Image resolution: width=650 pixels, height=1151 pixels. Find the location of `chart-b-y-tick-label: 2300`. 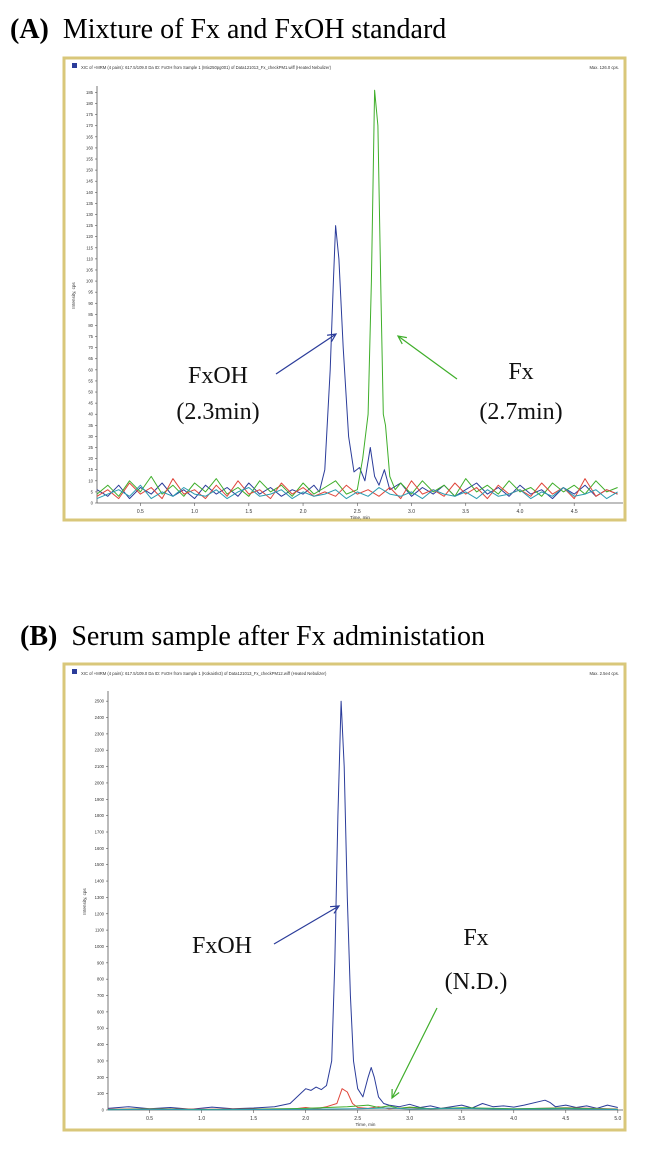

chart-b-y-tick-label: 2300 is located at coordinates (100, 733).